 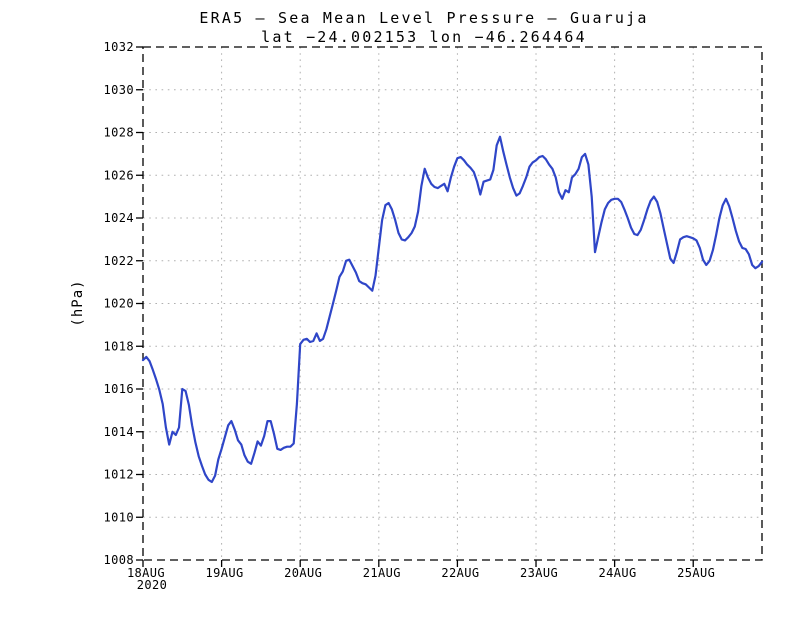 I want to click on x-tick-label: 18AUG, so click(x=146, y=573).